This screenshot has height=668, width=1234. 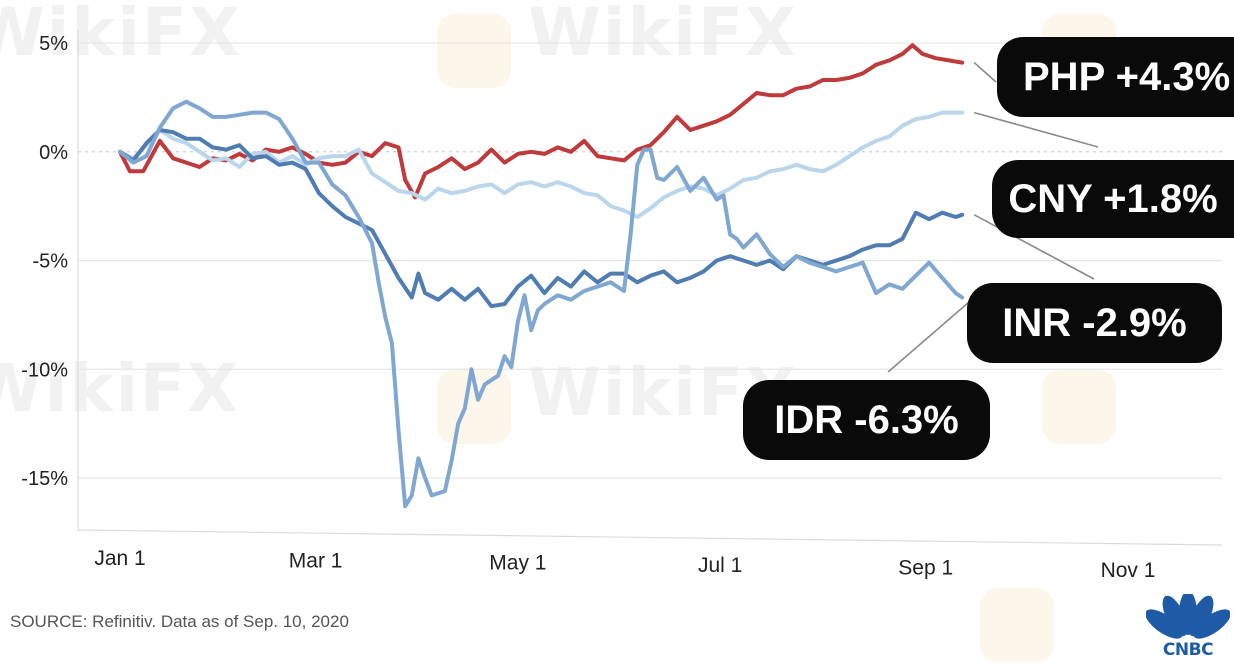 I want to click on x-axis-line, so click(x=650, y=537).